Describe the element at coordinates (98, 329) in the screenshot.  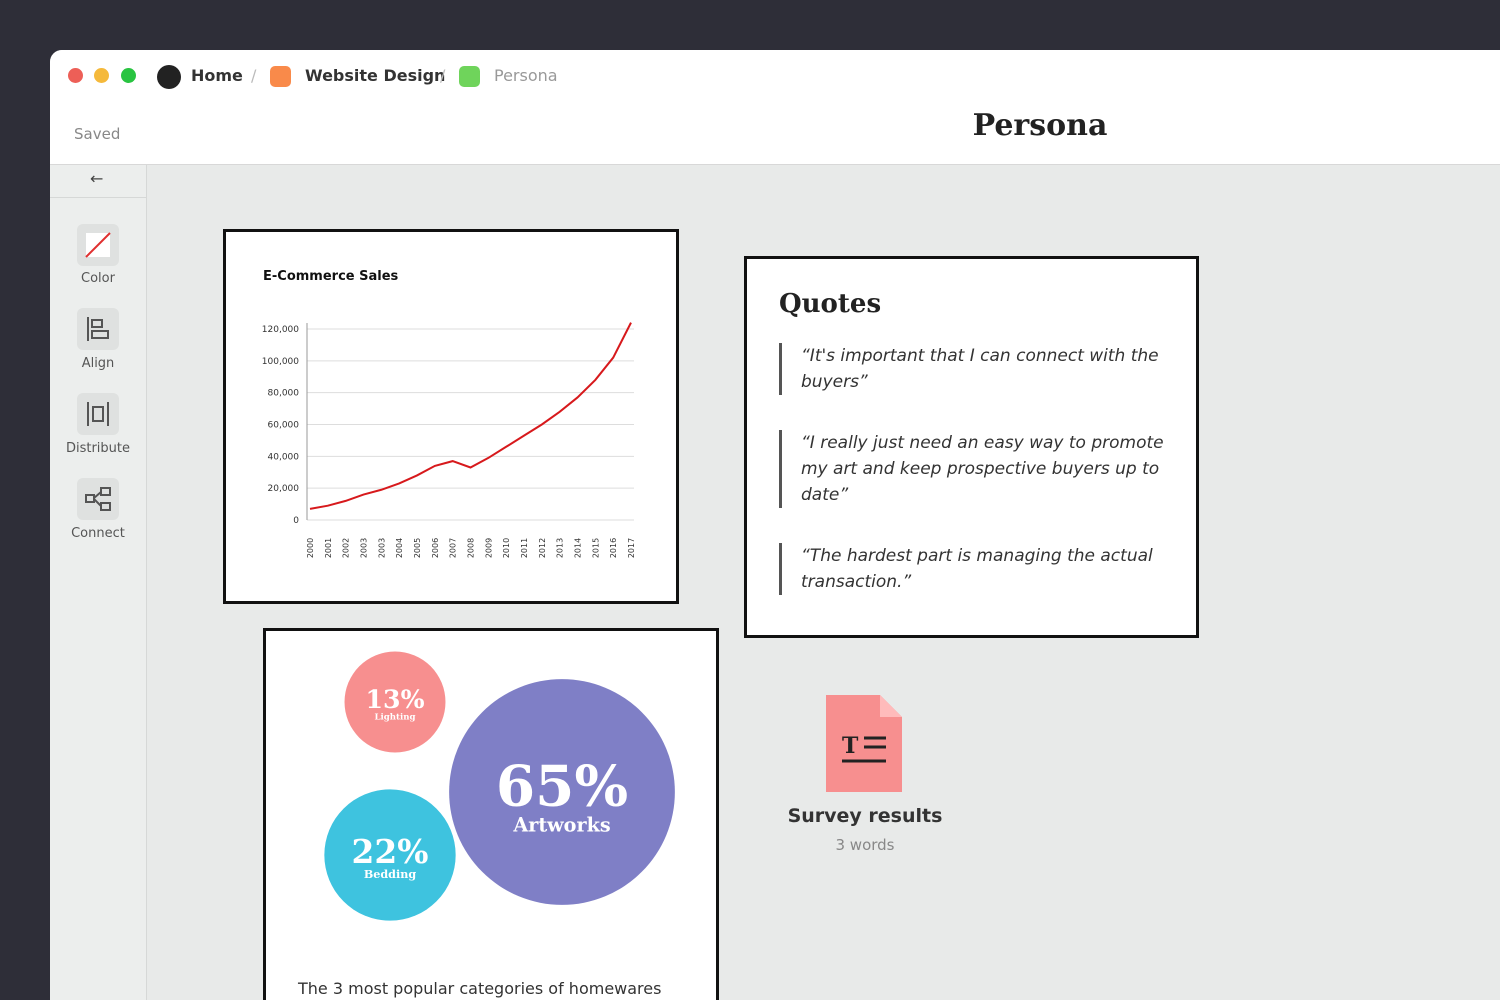
I see `align-tool` at that location.